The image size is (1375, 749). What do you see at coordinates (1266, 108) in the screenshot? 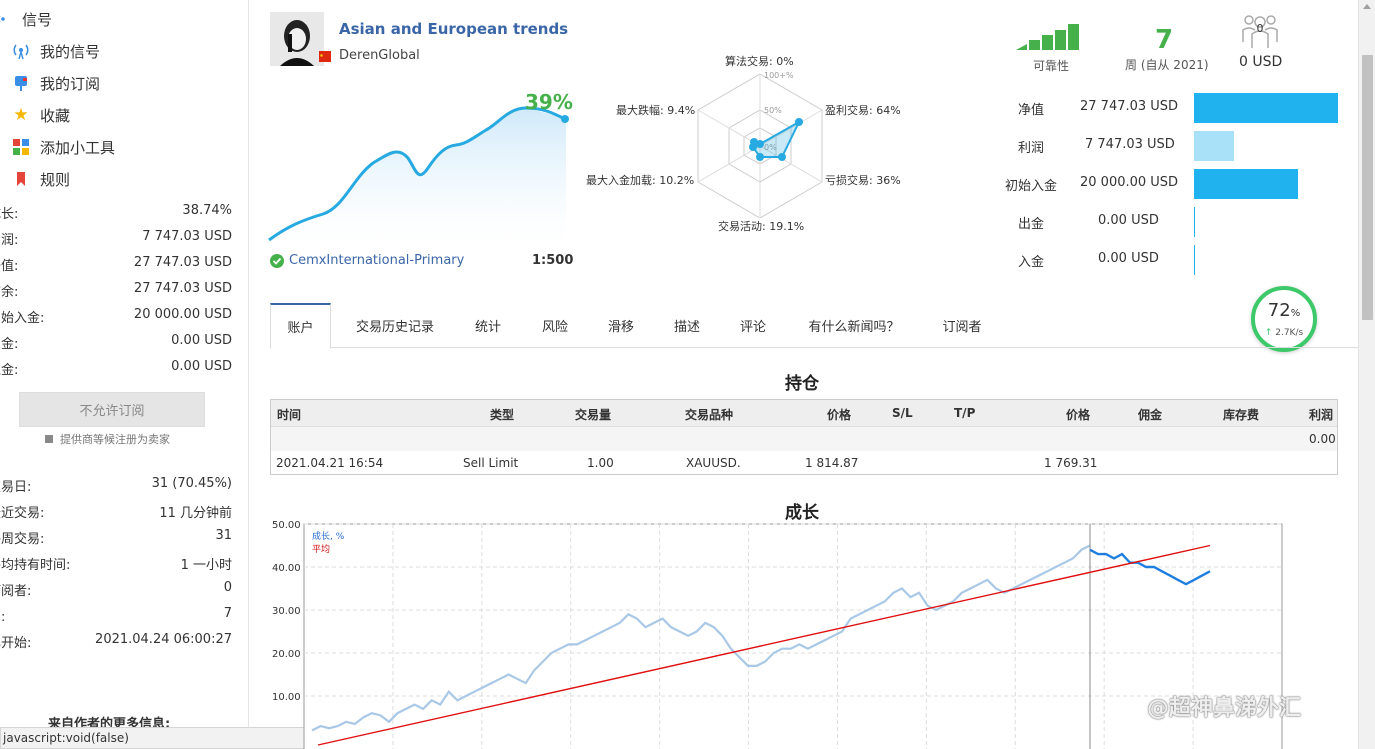
I see `fin-bar-equity` at bounding box center [1266, 108].